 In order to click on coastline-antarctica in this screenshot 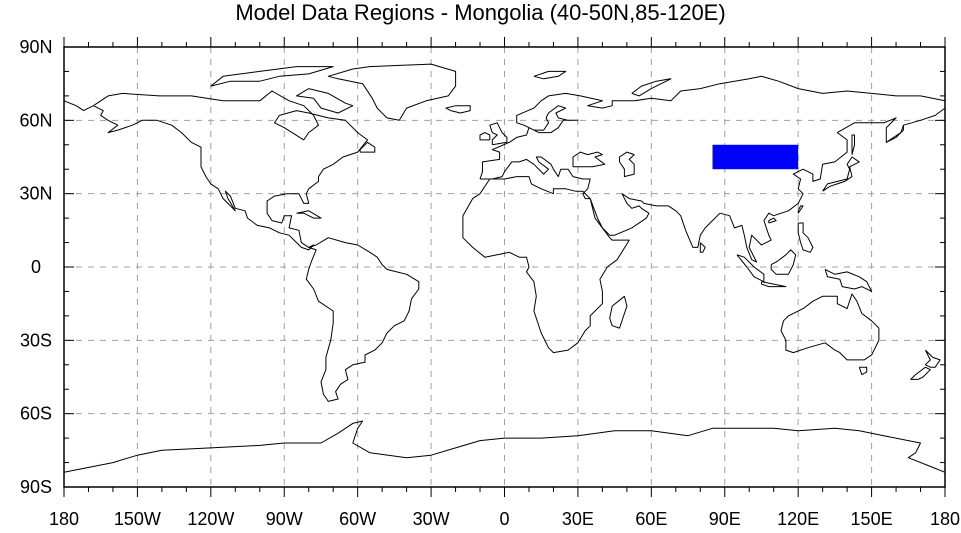, I will do `click(504, 446)`.